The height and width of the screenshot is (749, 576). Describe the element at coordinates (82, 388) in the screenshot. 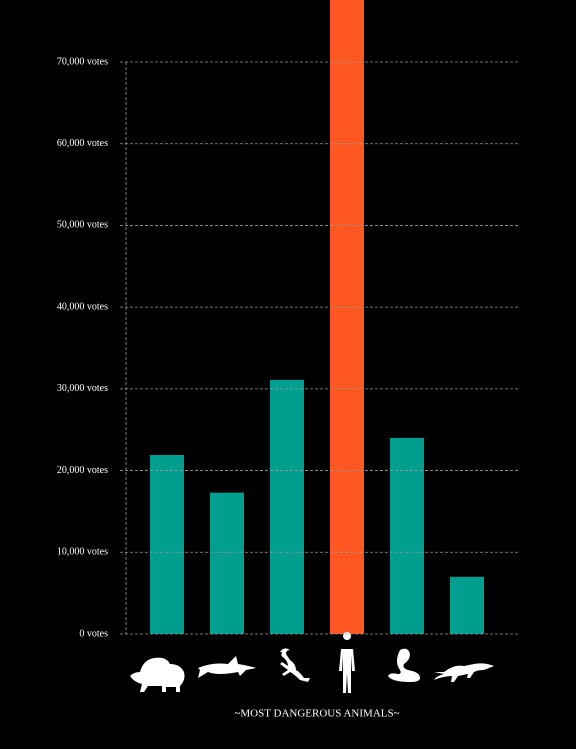

I see `y-tick-label: 30,000 votes` at that location.